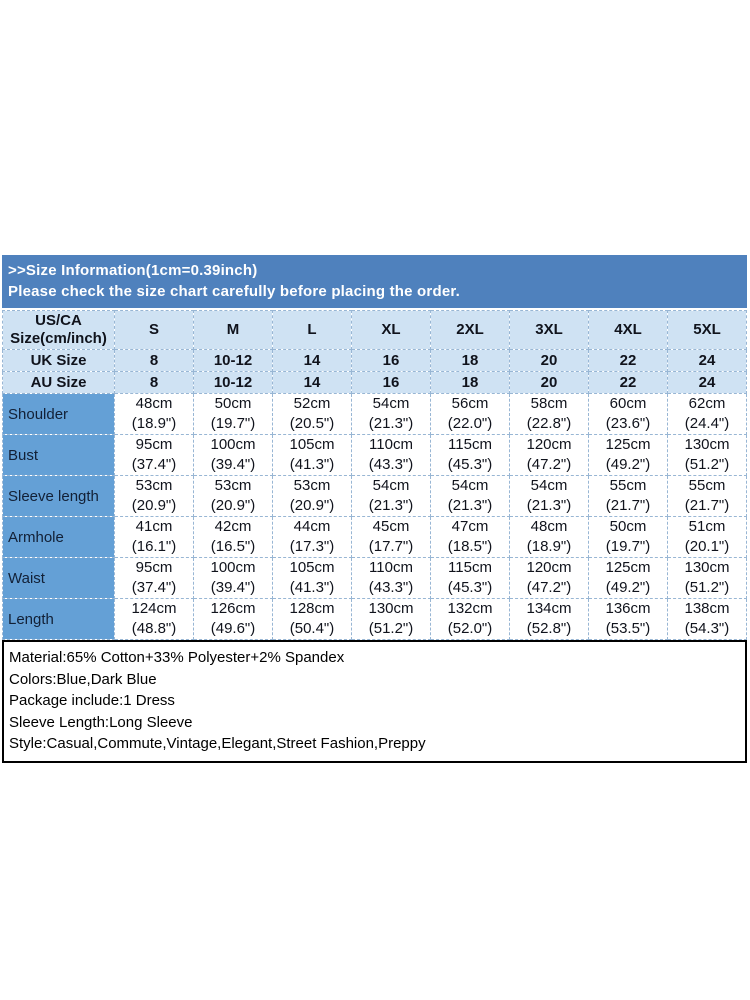  What do you see at coordinates (312, 403) in the screenshot?
I see `value-cm: 52cm` at bounding box center [312, 403].